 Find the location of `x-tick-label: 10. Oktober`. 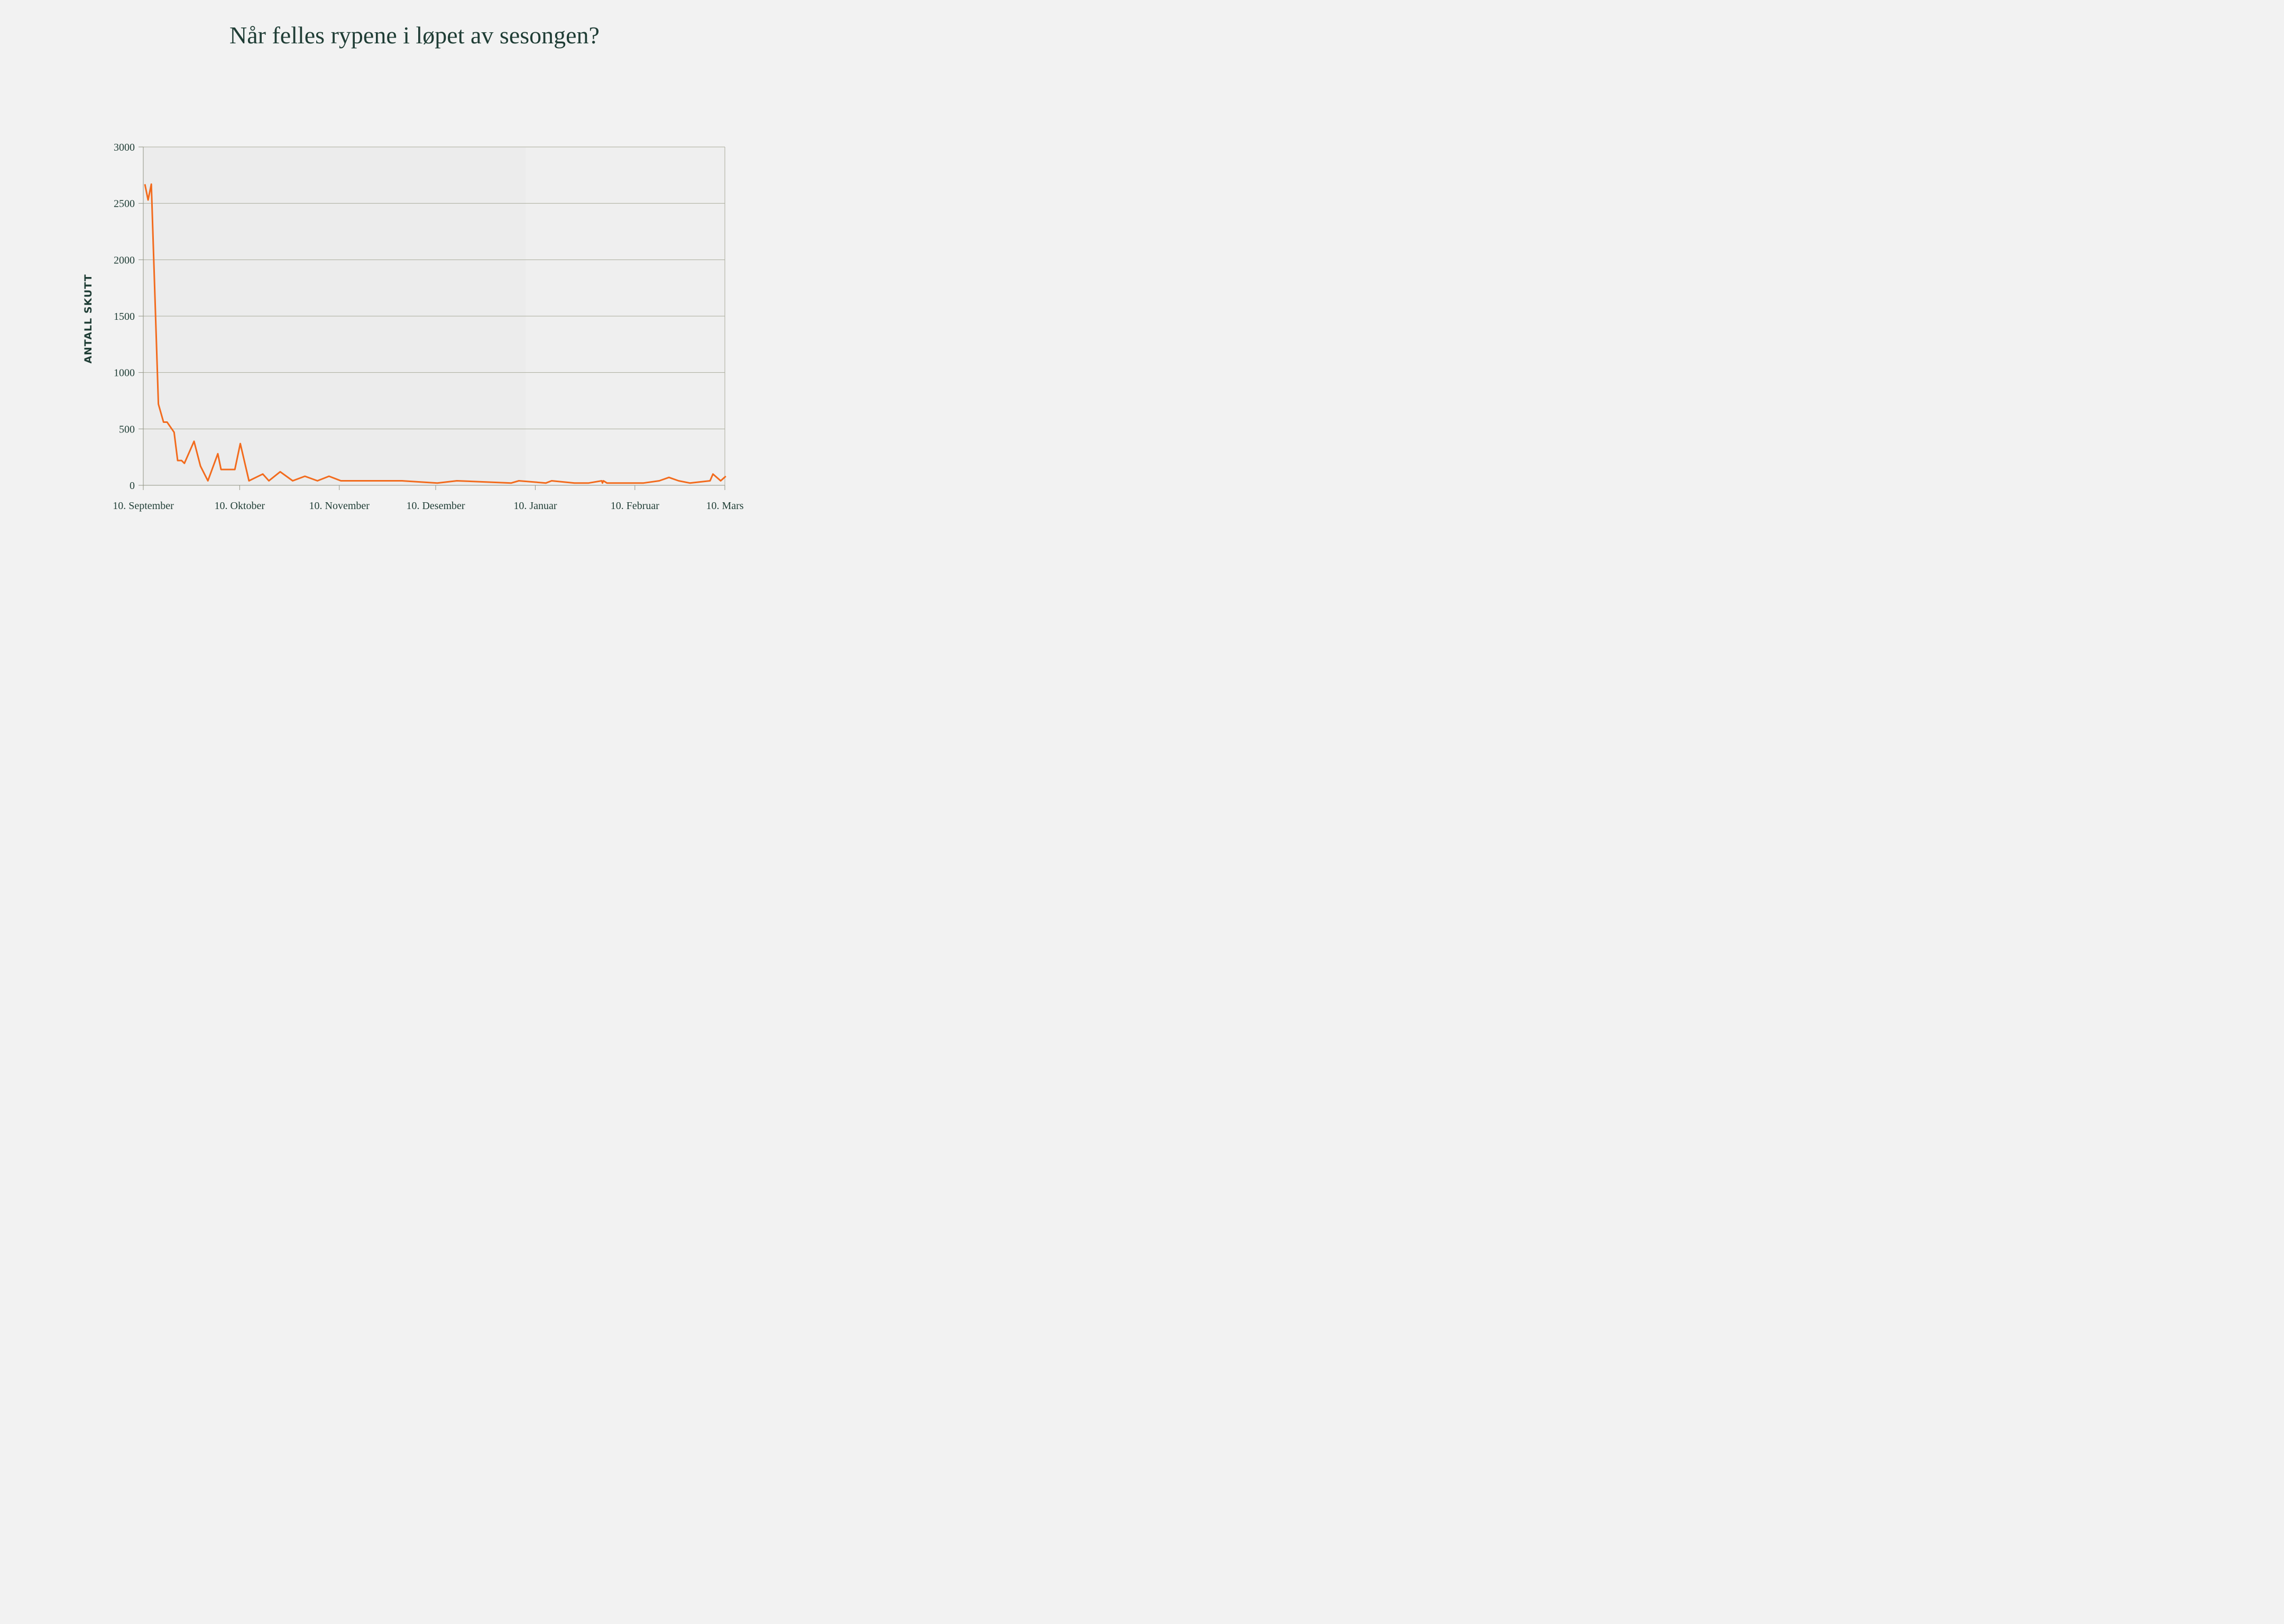

x-tick-label: 10. Oktober is located at coordinates (240, 506).